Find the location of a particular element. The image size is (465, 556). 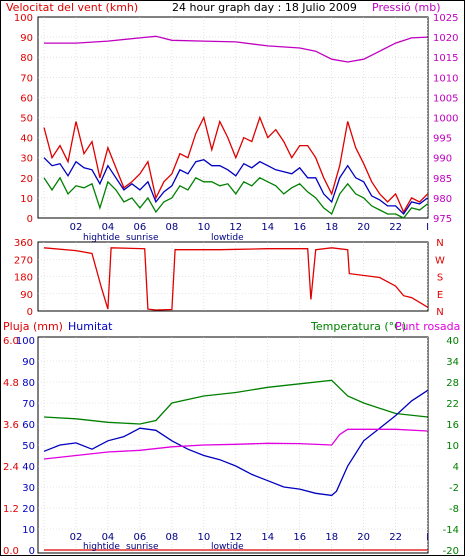

humidity-tick-label: 100 is located at coordinates (25, 341).